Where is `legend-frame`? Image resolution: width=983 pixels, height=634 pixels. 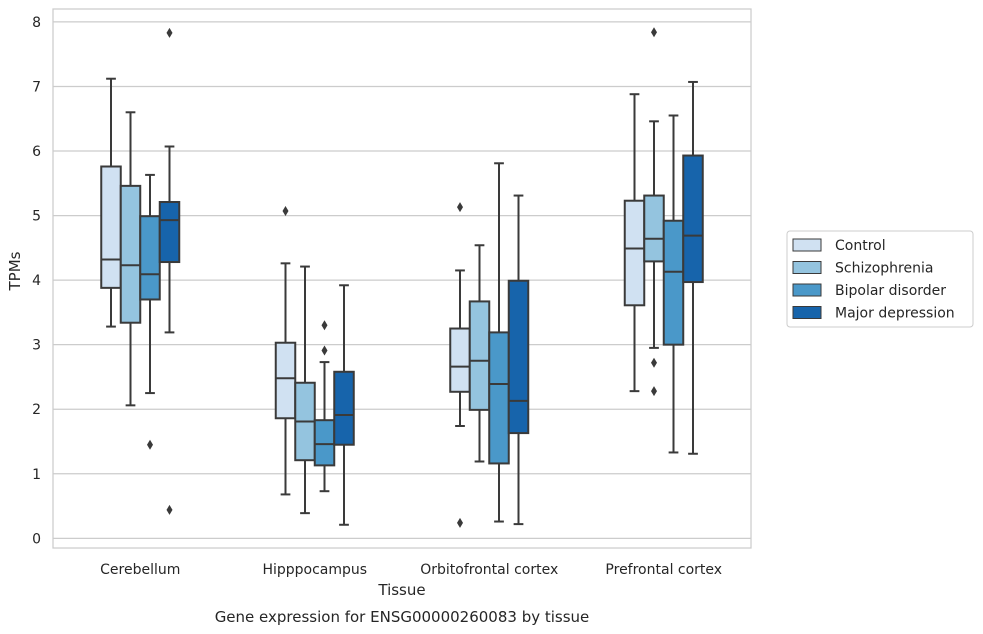 legend-frame is located at coordinates (880, 279).